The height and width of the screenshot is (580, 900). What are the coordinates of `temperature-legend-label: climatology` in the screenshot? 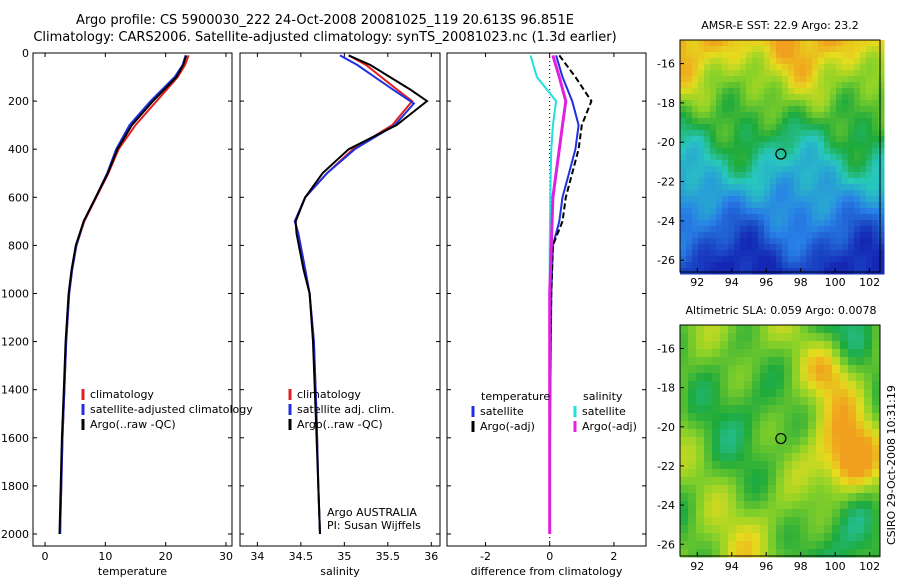 It's located at (122, 394).